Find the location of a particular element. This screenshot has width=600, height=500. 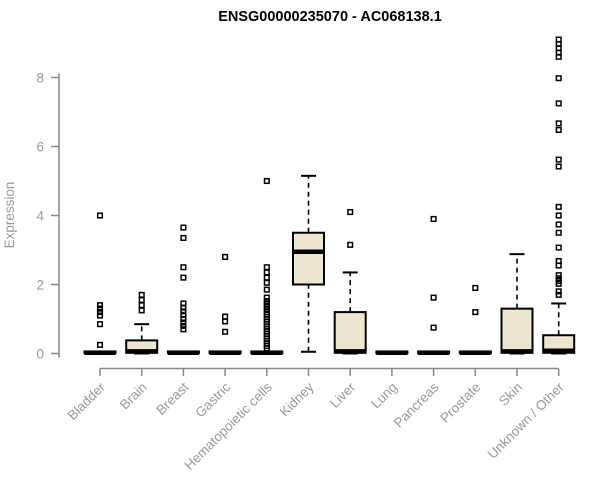

y-axis-label: Expression is located at coordinates (9, 215).